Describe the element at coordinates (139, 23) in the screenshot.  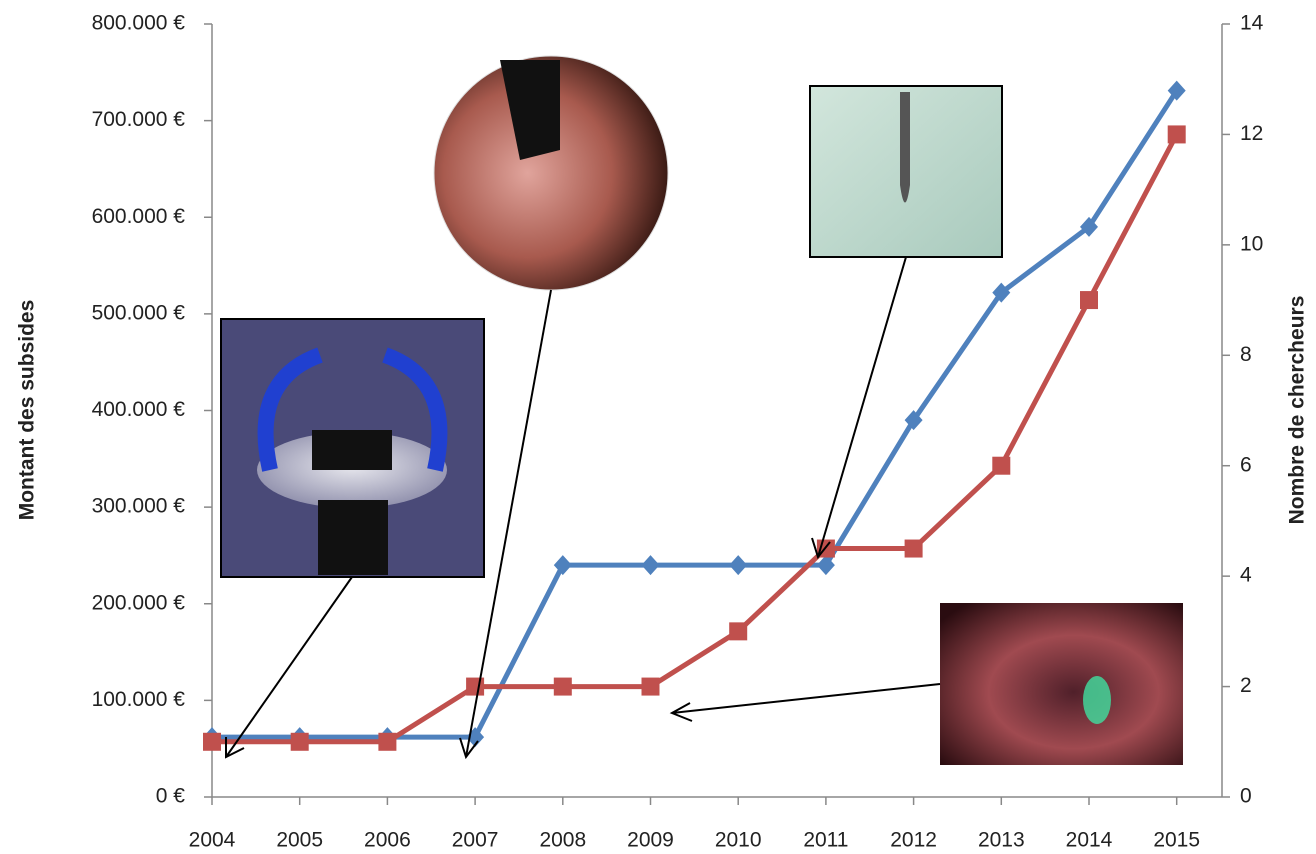
I see `y-tick-label: 800.000 €` at that location.